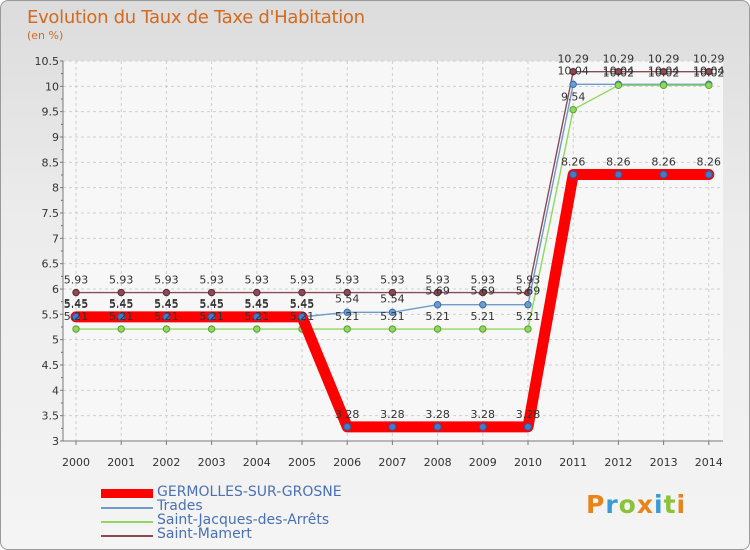 This screenshot has width=750, height=550. Describe the element at coordinates (528, 291) in the screenshot. I see `data-label: 5.69` at that location.